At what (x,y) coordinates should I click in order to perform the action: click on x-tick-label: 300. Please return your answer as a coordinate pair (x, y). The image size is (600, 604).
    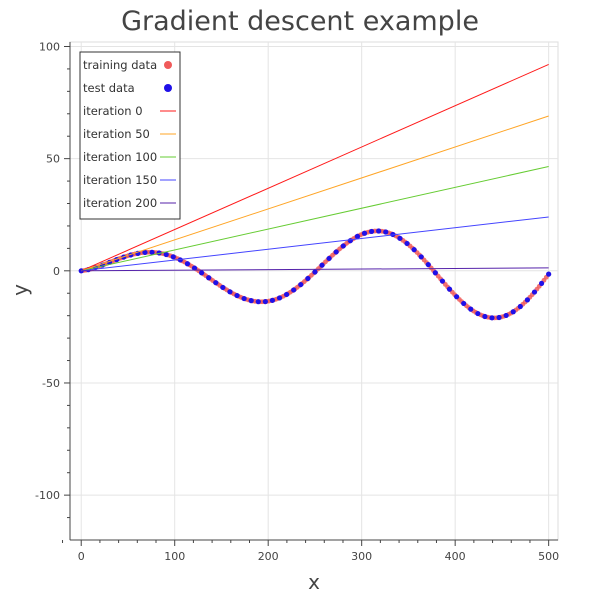
    Looking at the image, I should click on (361, 556).